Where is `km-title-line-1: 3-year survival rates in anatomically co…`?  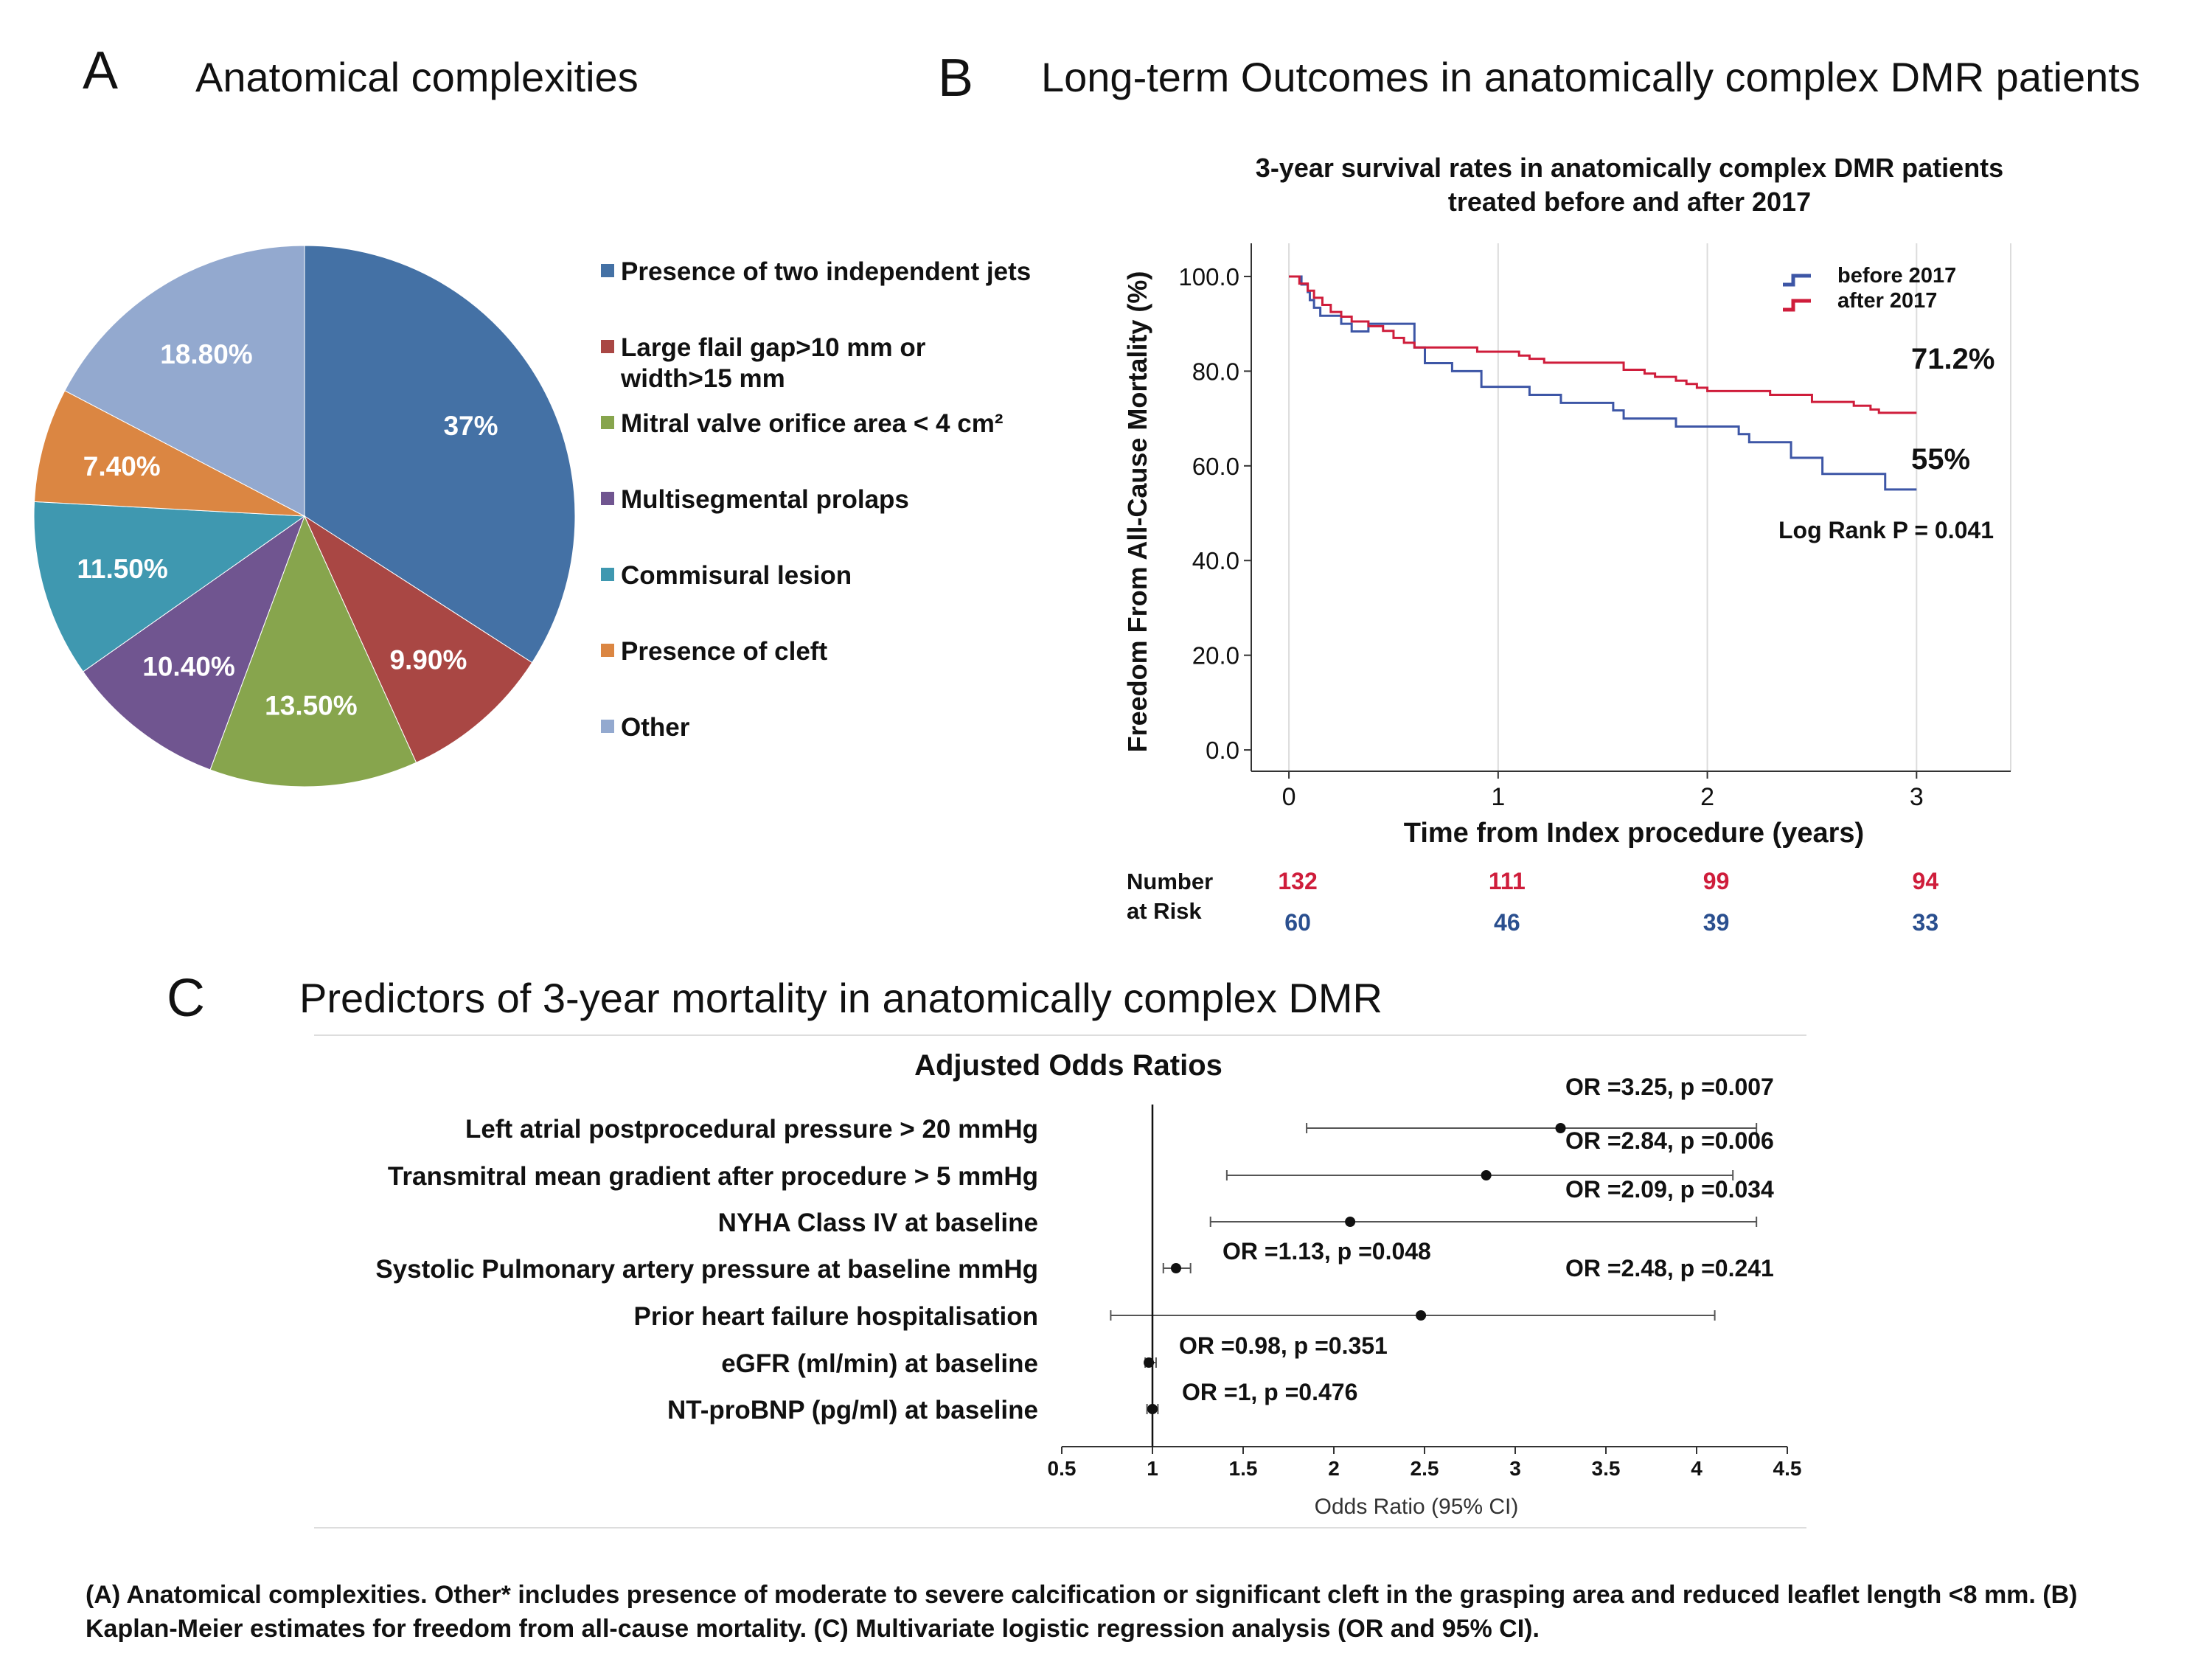 km-title-line-1: 3-year survival rates in anatomically co… is located at coordinates (1629, 168).